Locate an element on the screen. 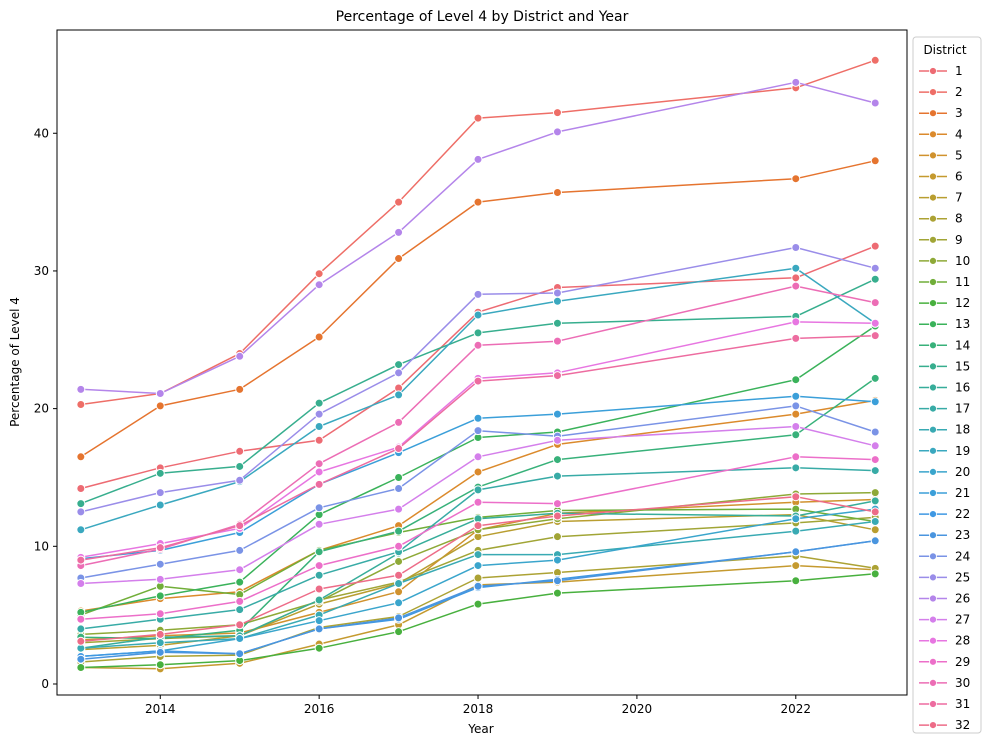 This screenshot has height=746, width=989. legend-label: 24 is located at coordinates (962, 556).